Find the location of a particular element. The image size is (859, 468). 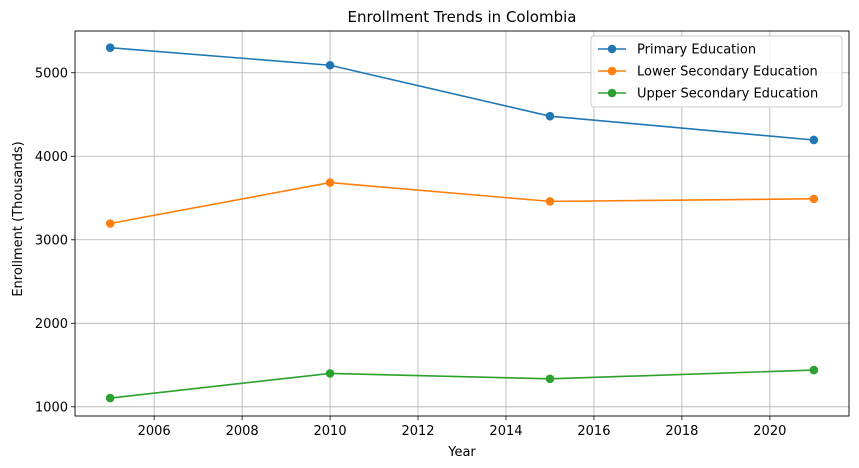

legend-item: Lower Secondary Education is located at coordinates (708, 72).